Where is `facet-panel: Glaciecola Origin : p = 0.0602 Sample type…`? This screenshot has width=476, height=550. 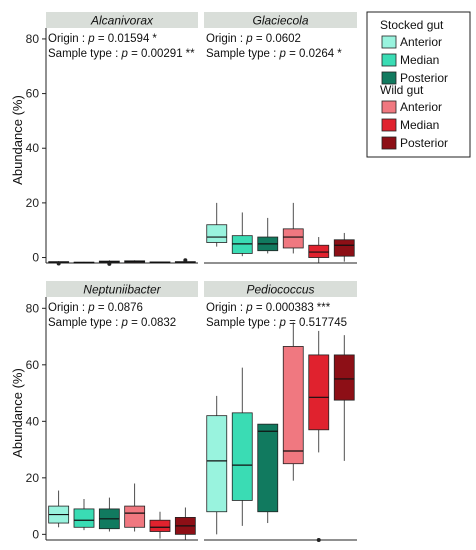 facet-panel: Glaciecola Origin : p = 0.0602 Sample type… is located at coordinates (280, 138).